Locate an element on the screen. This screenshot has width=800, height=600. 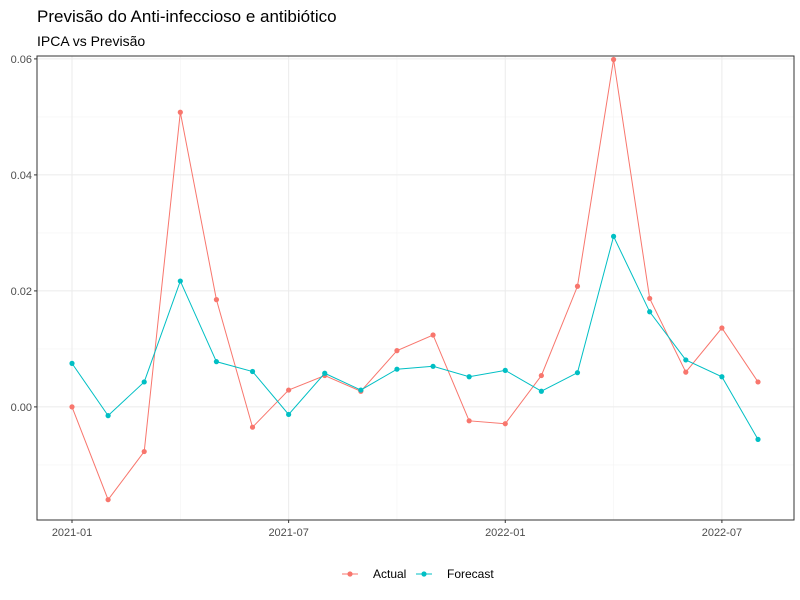
legend-key-point-forecast is located at coordinates (424, 574).